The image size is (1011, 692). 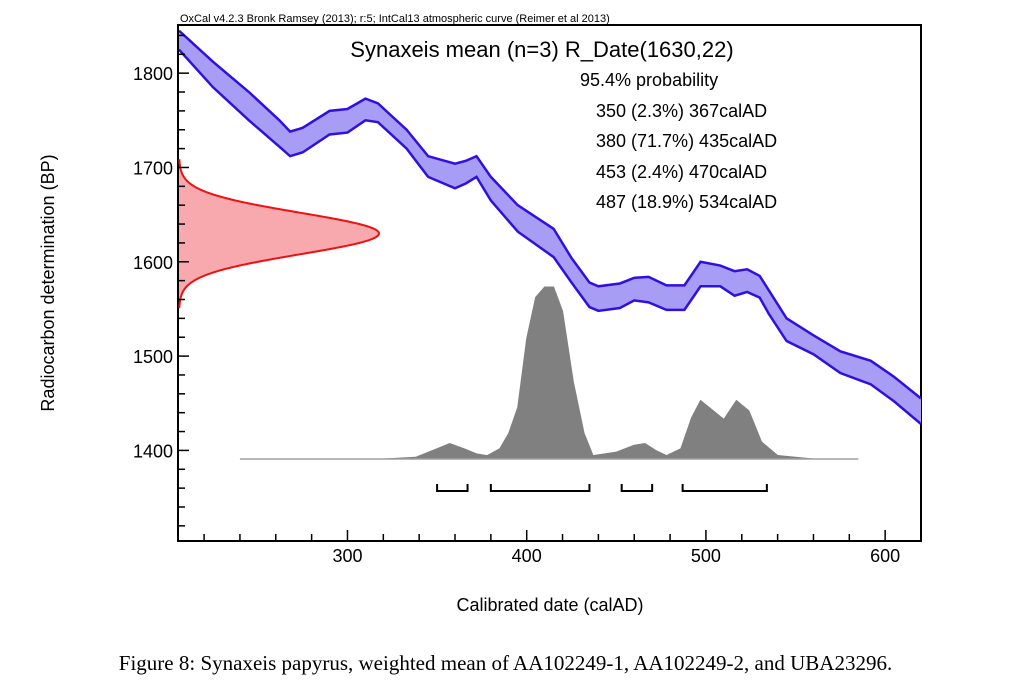 What do you see at coordinates (48, 282) in the screenshot?
I see `y-axis-label: Radiocarbon determination (BP)` at bounding box center [48, 282].